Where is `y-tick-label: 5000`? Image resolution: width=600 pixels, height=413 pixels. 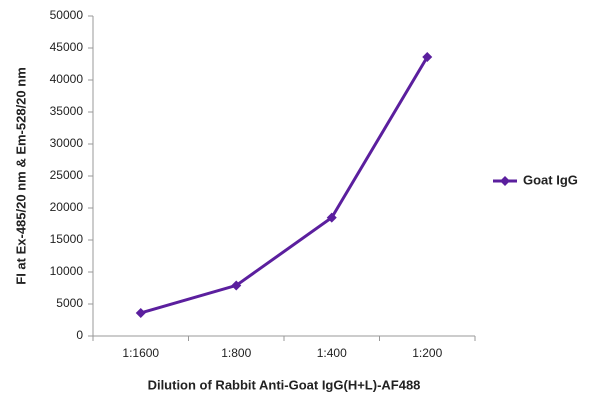
y-tick-label: 5000 is located at coordinates (69, 303).